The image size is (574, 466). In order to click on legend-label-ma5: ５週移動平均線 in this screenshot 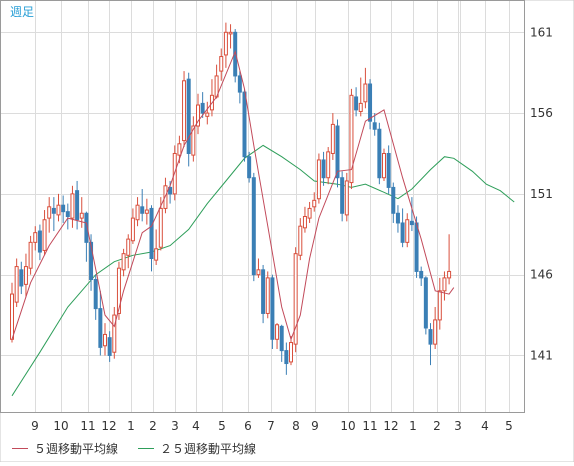, I will do `click(76, 448)`.